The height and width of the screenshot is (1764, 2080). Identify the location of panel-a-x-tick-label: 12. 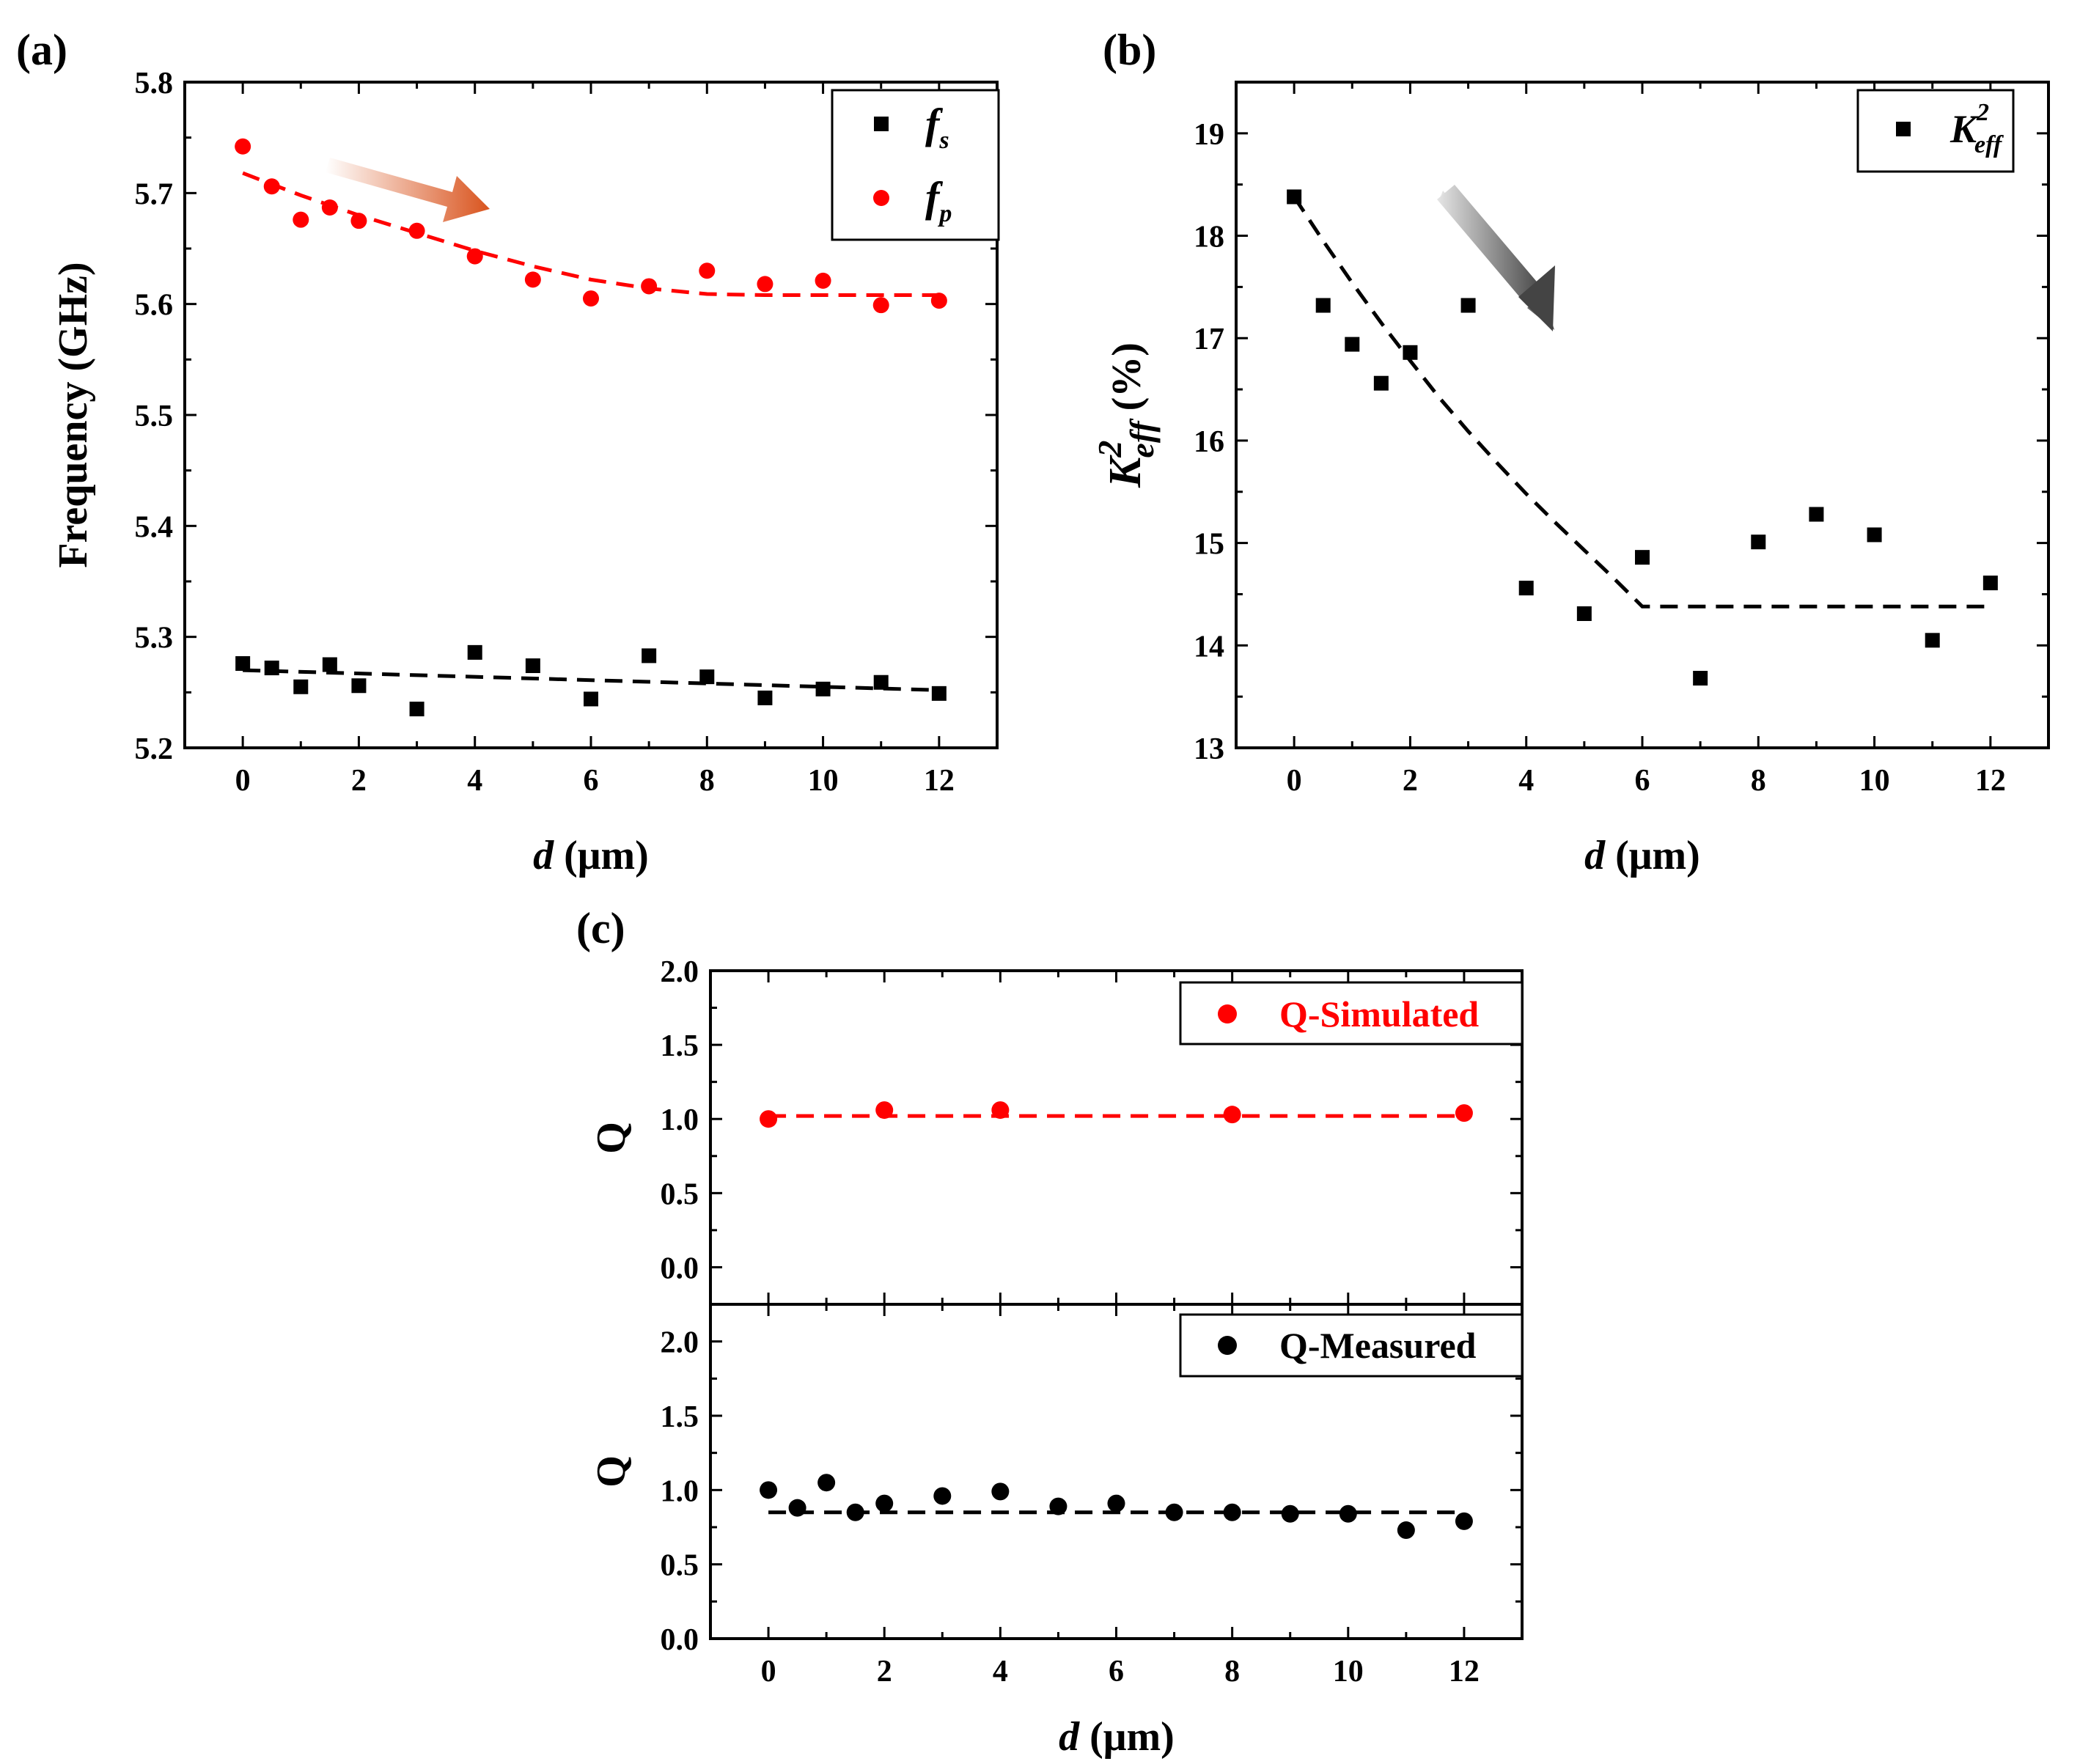
(939, 781).